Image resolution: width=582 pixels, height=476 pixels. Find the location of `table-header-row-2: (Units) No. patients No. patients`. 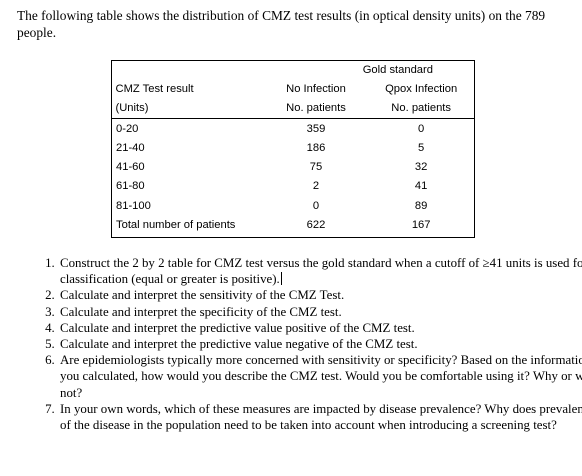

table-header-row-2: (Units) No. patients No. patients is located at coordinates (293, 108).